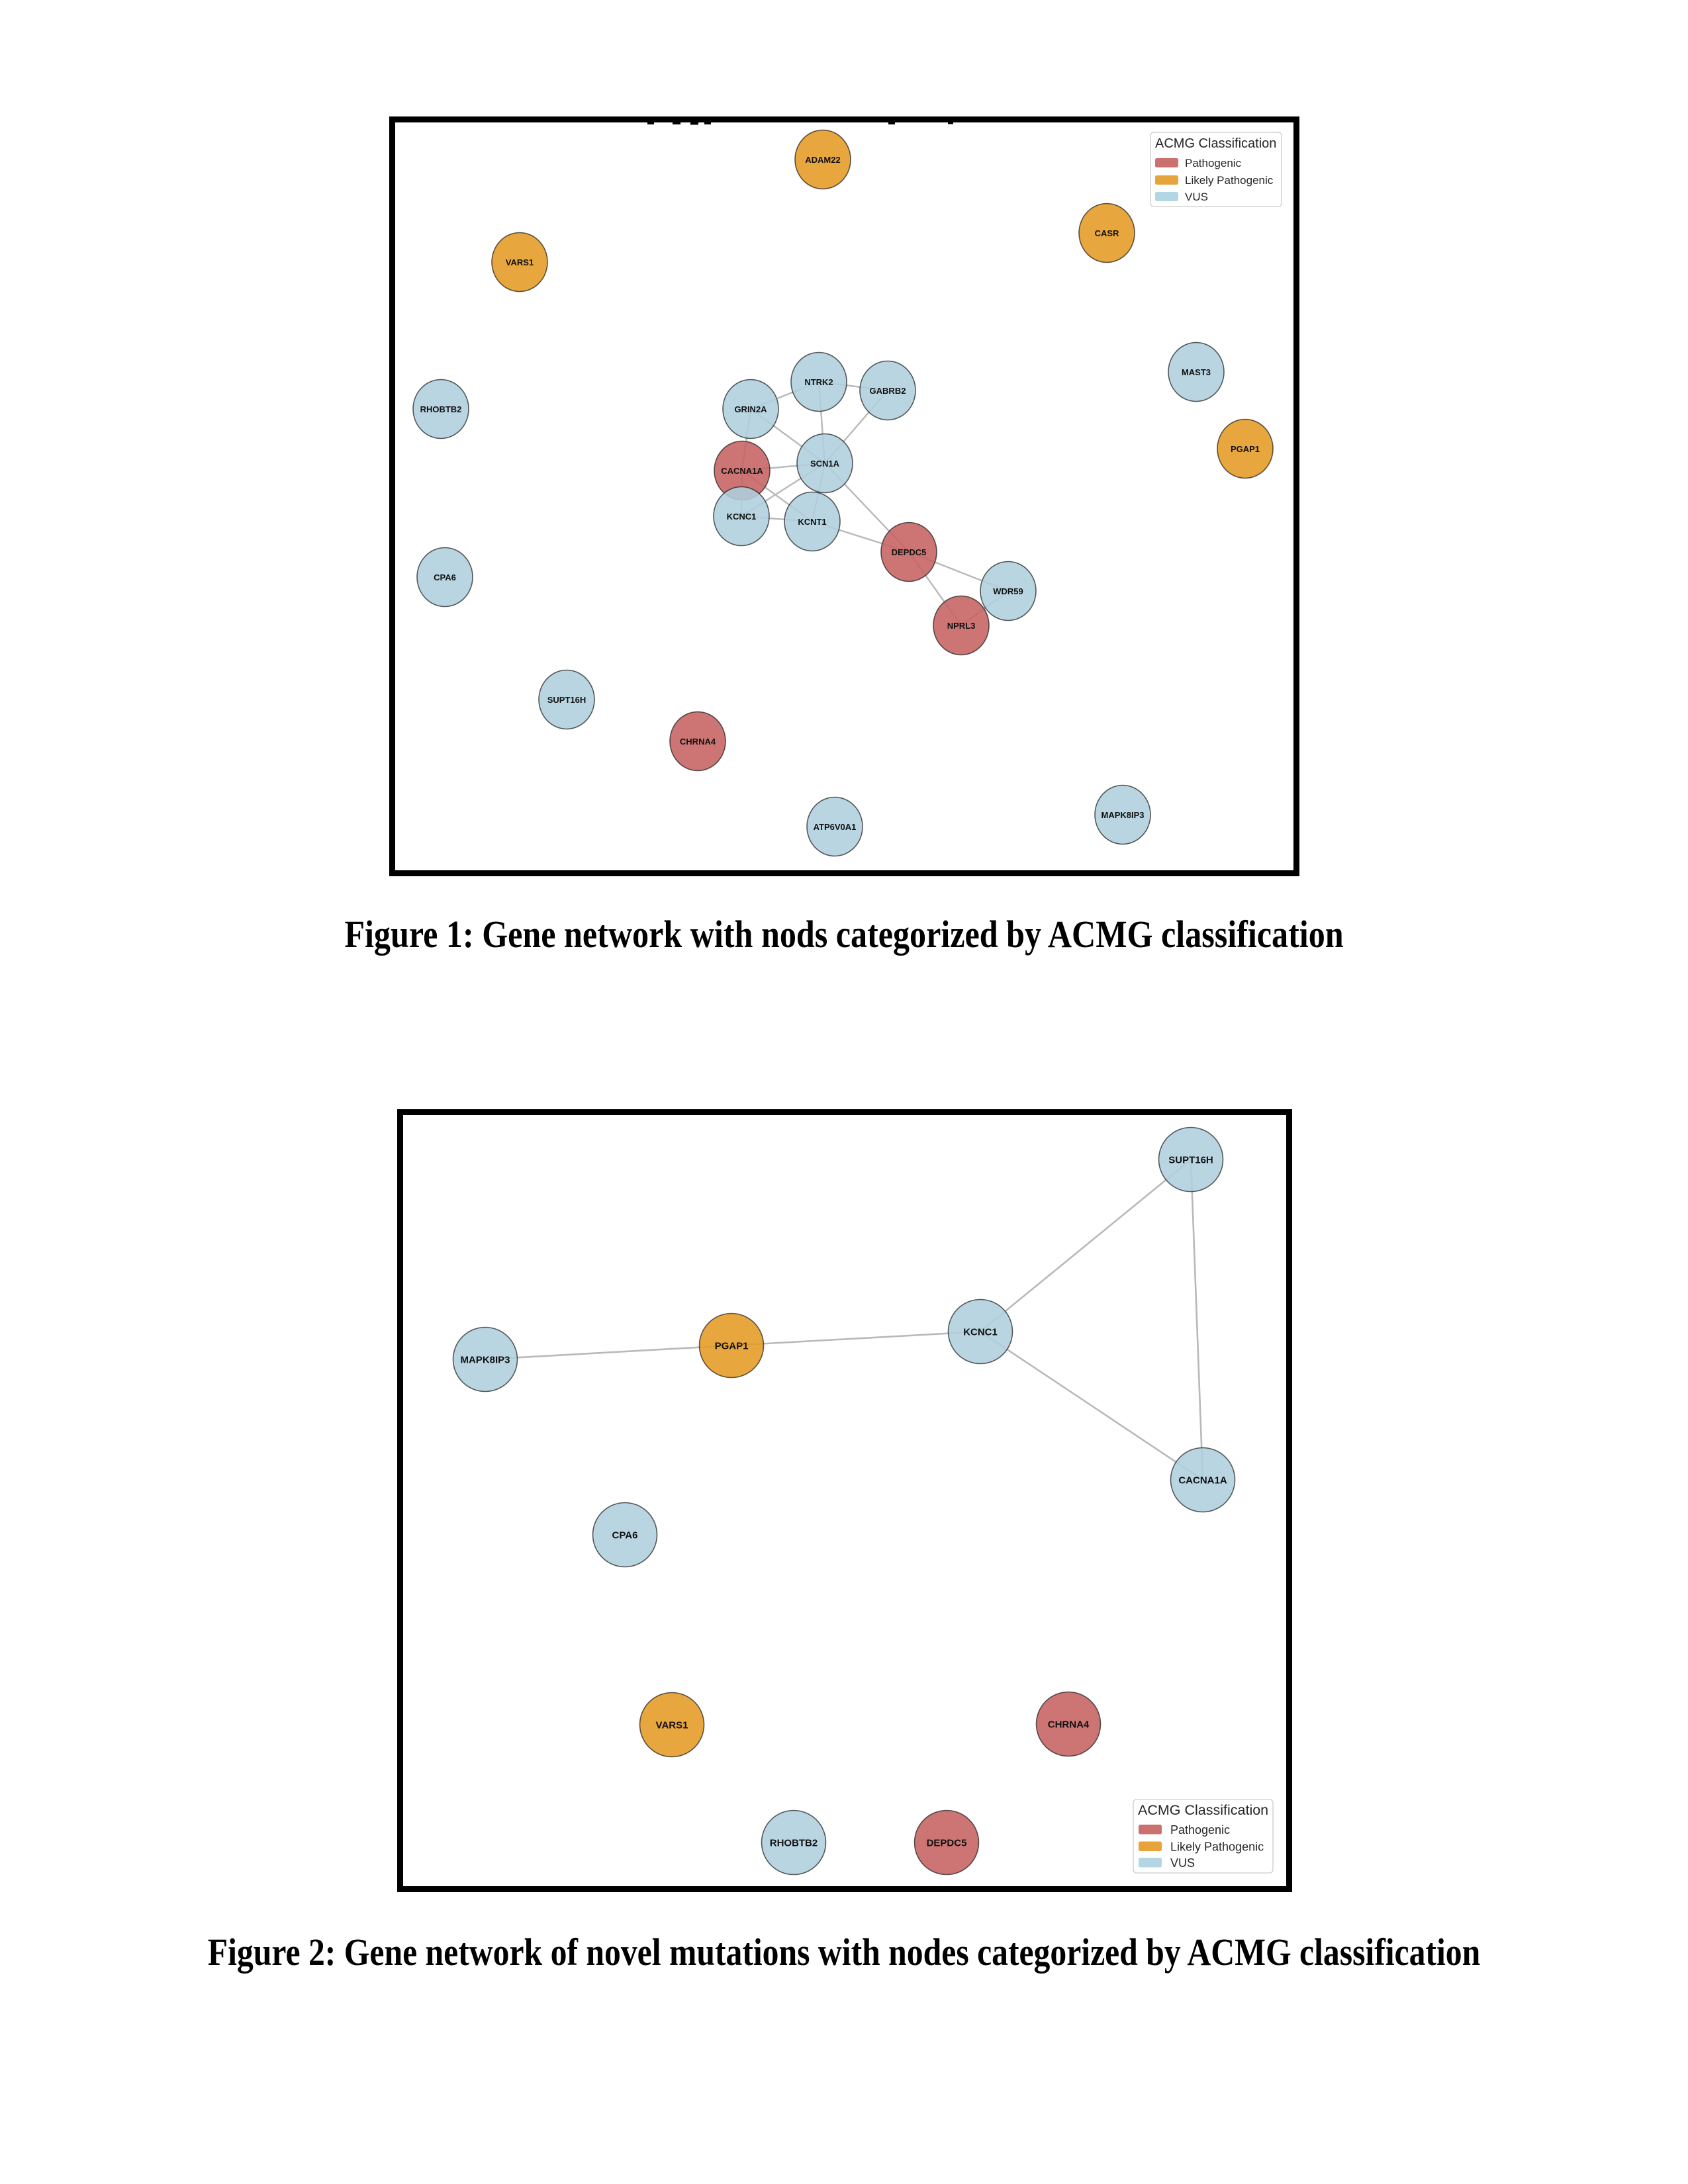  I want to click on svg-text: GRIN2A, so click(750, 409).